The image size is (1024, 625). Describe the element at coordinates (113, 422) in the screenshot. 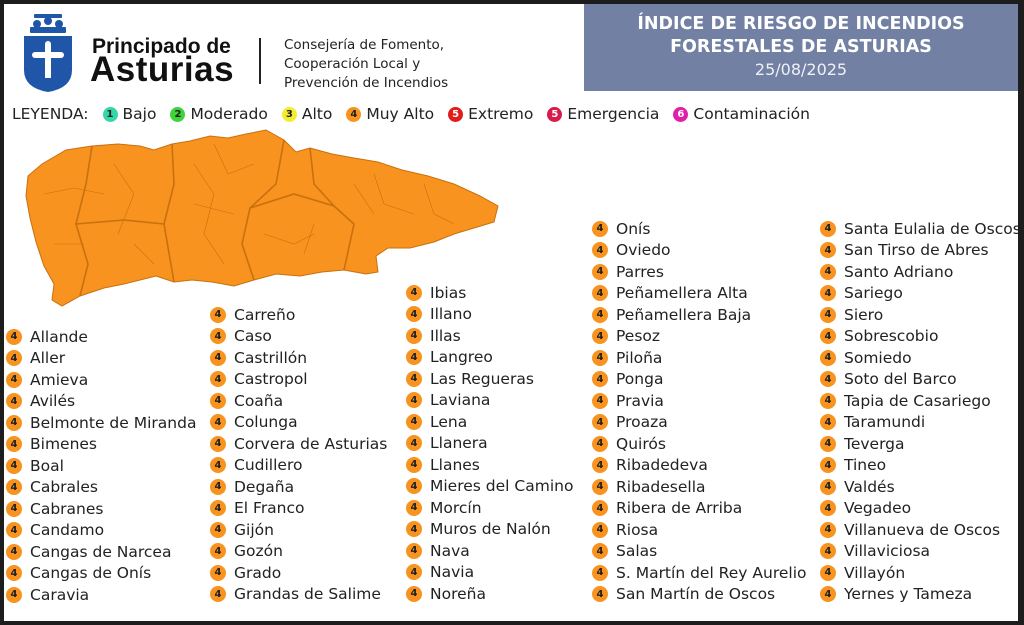

I see `municipality-name: Belmonte de Miranda` at that location.